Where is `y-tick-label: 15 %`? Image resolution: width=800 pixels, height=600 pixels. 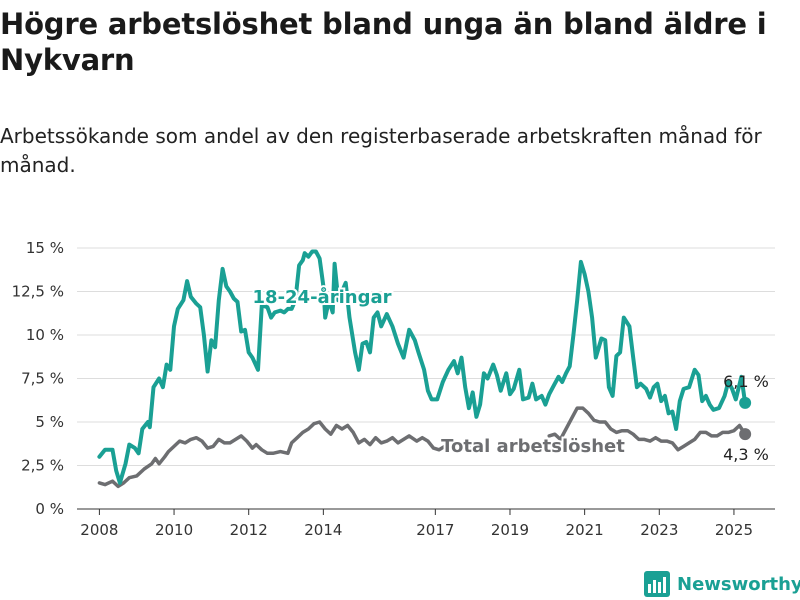
y-tick-label: 15 % is located at coordinates (45, 248).